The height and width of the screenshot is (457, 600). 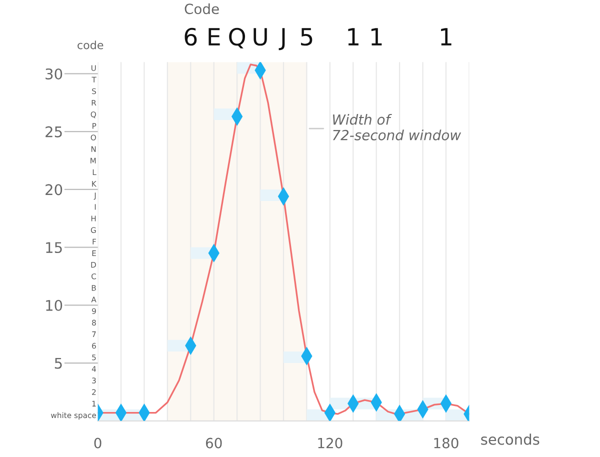 What do you see at coordinates (281, 39) in the screenshot?
I see `text: J` at bounding box center [281, 39].